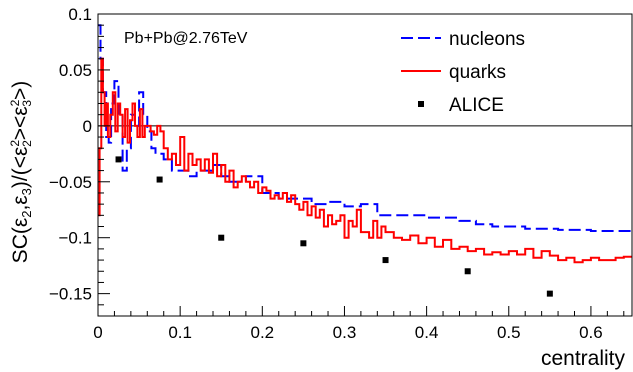  Describe the element at coordinates (75, 238) in the screenshot. I see `y-tick-label: −0.1` at that location.